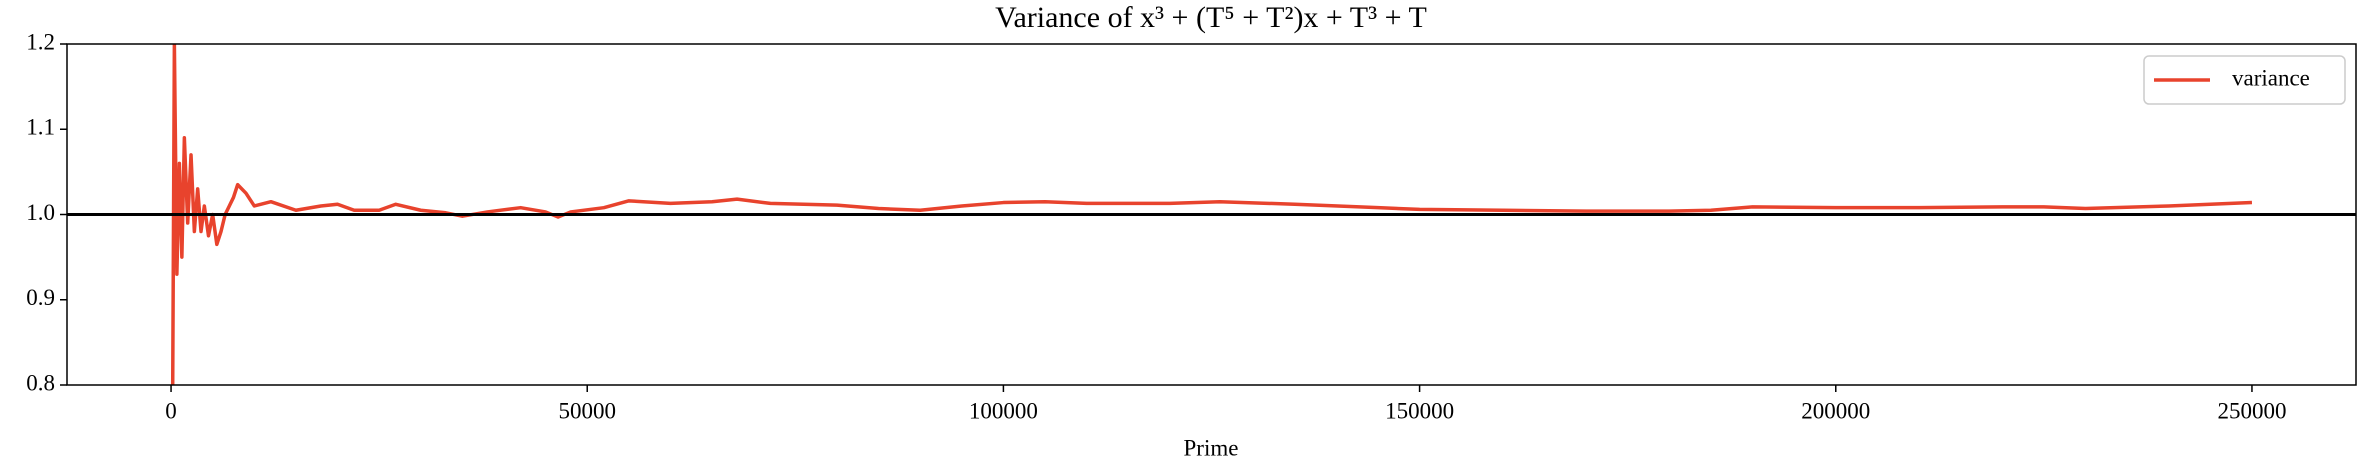 The width and height of the screenshot is (2376, 468). I want to click on legend-label: variance, so click(2271, 77).